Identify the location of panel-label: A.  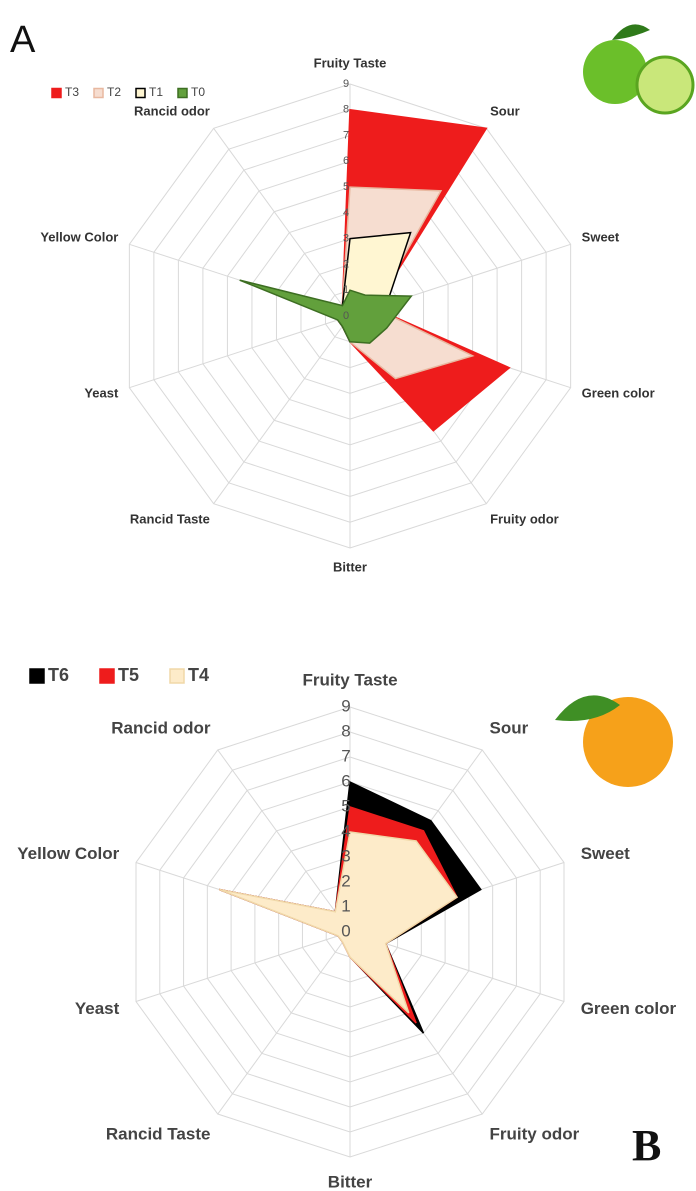
(23, 40).